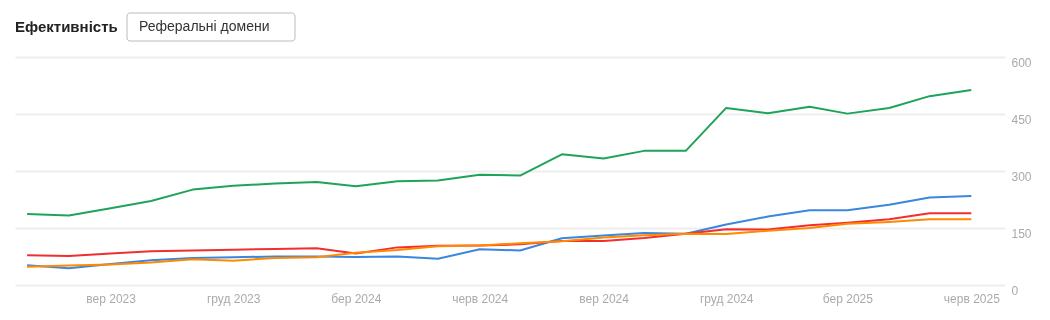 Image resolution: width=1050 pixels, height=320 pixels. Describe the element at coordinates (726, 298) in the screenshot. I see `x-tick-label: груд 2024` at that location.